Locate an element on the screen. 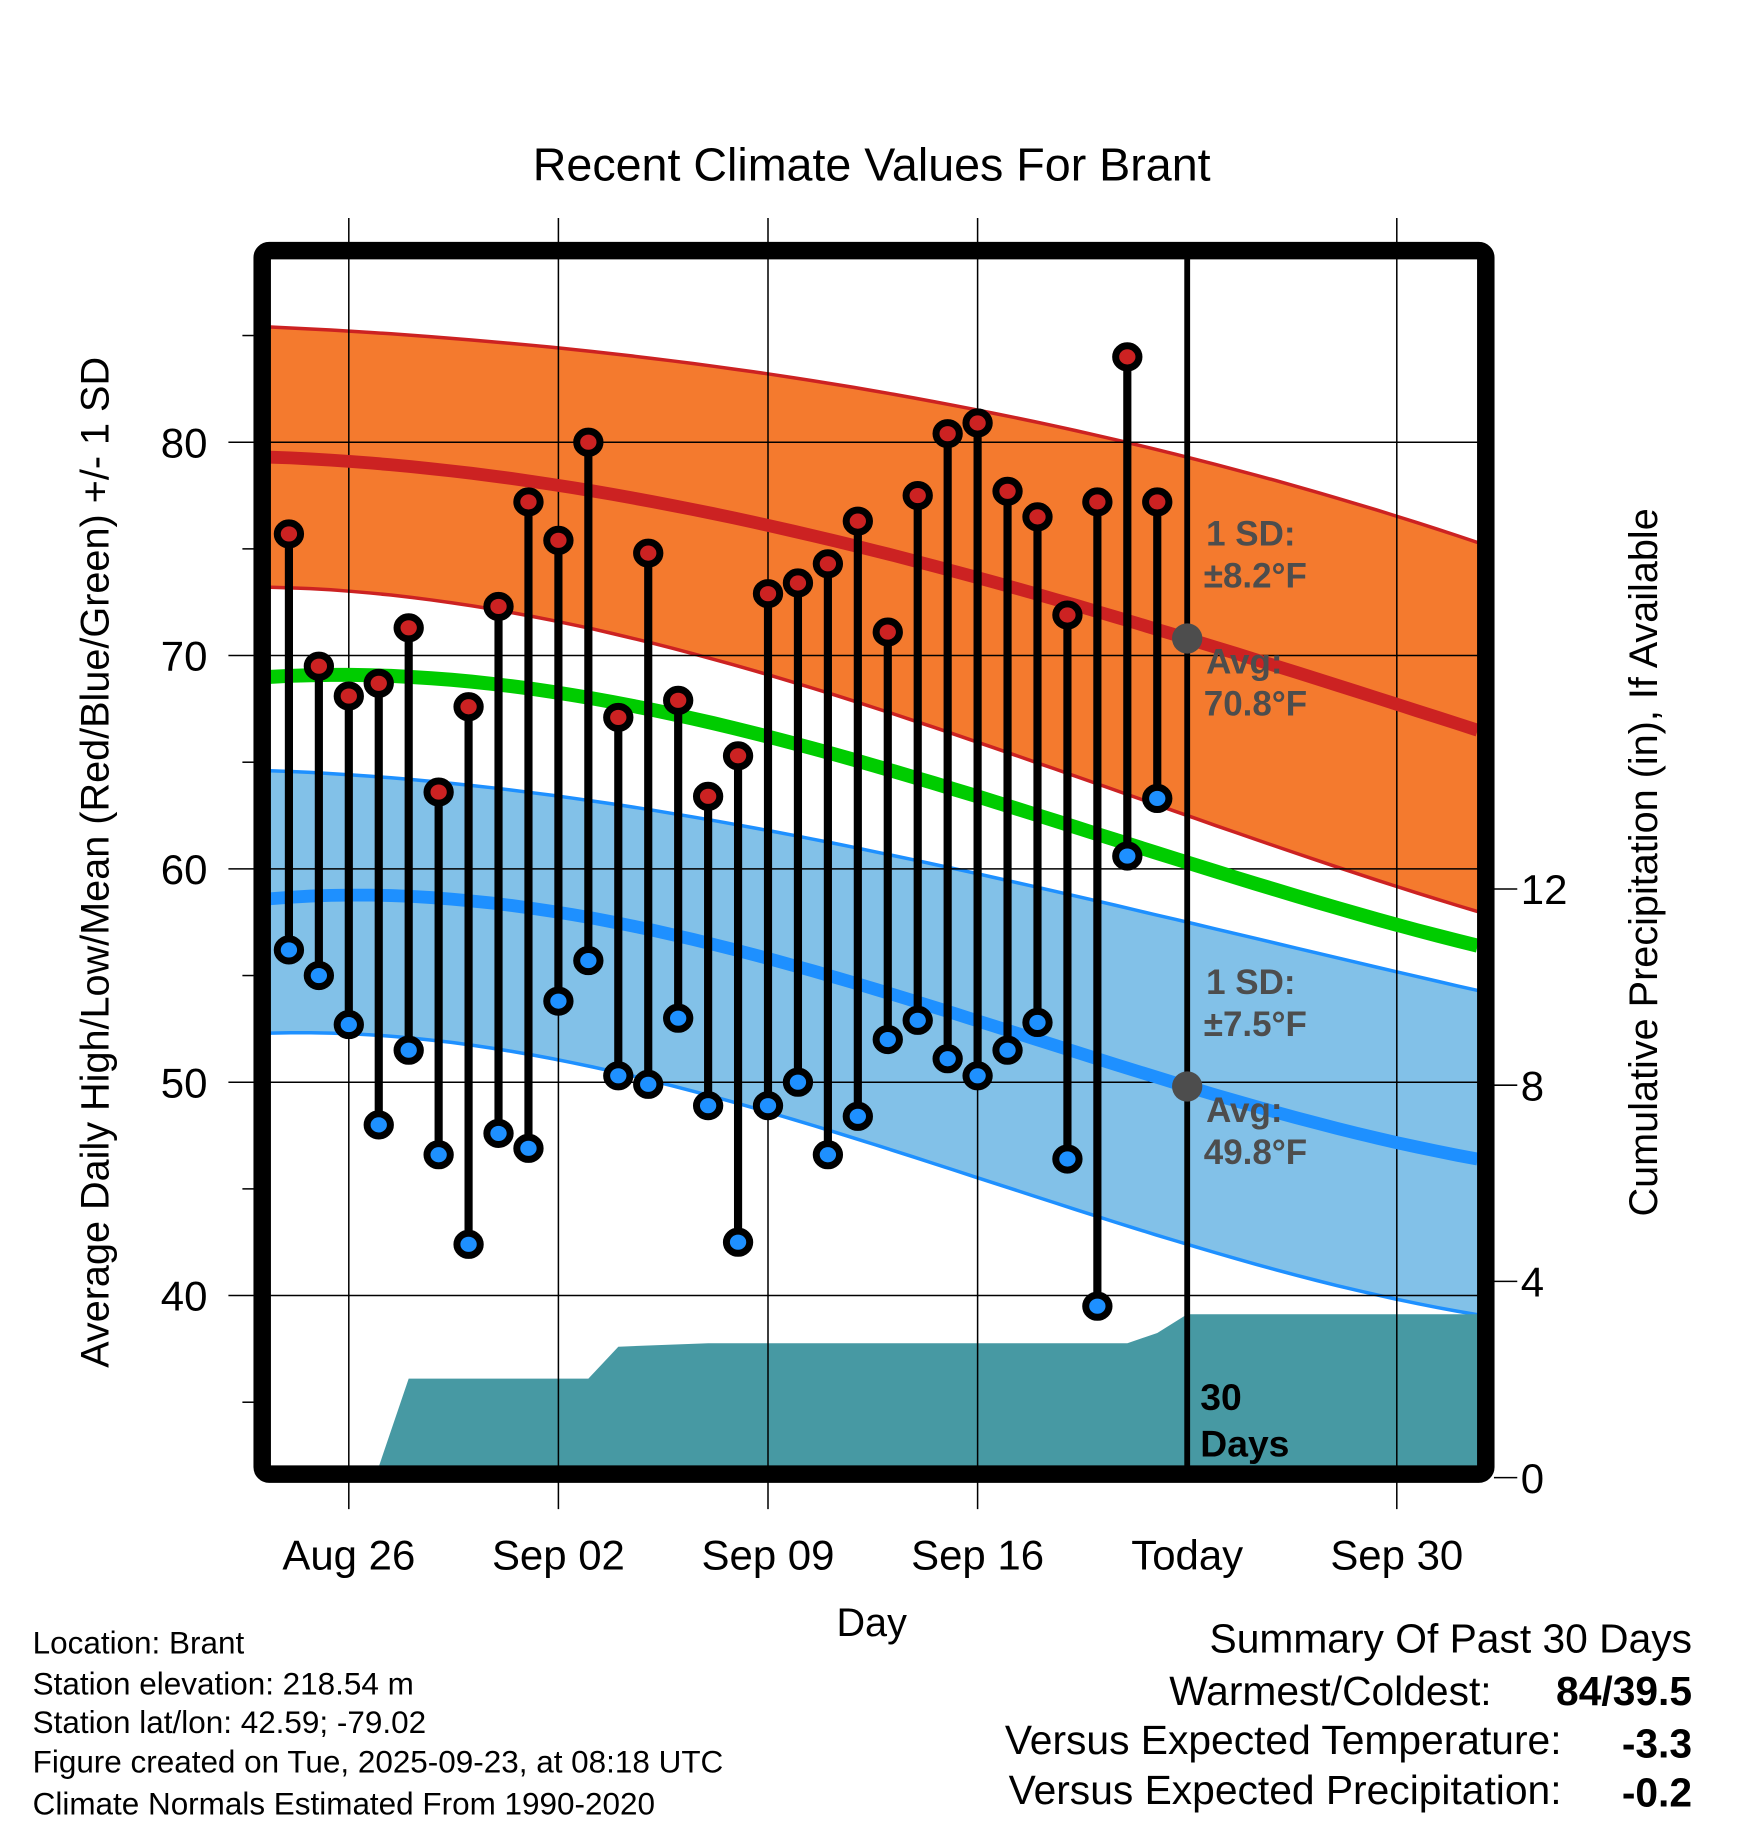 Image resolution: width=1748 pixels, height=1828 pixels. y2-tick-label: 8 is located at coordinates (1532, 1085).